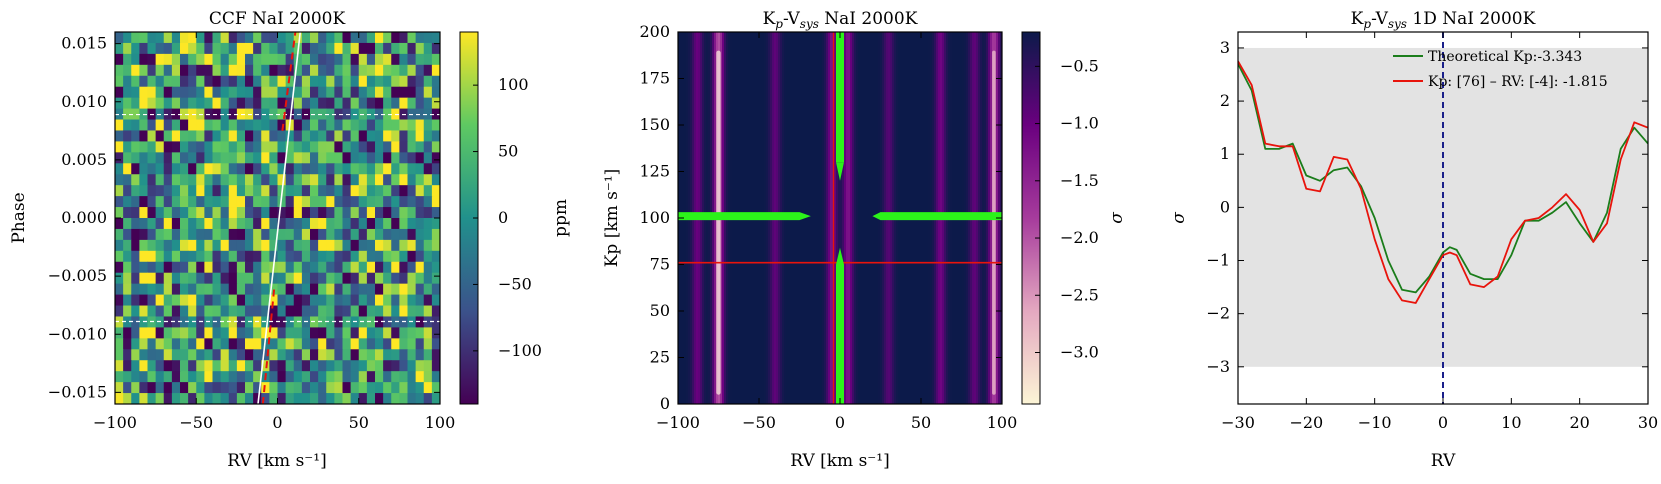 The height and width of the screenshot is (484, 1661). Describe the element at coordinates (1375, 422) in the screenshot. I see `kpvsys-1d-xtick-label: −10` at that location.